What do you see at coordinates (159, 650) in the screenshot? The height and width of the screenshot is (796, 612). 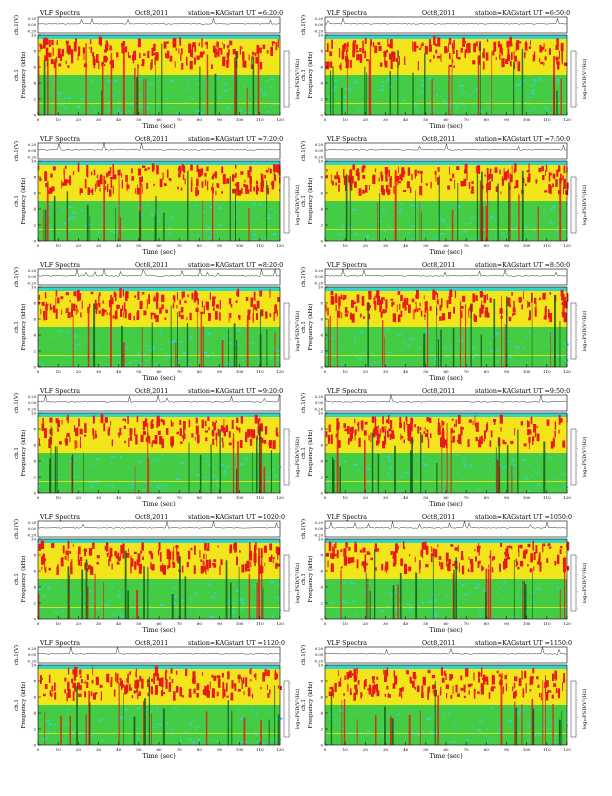 I see `waveform-trace` at bounding box center [159, 650].